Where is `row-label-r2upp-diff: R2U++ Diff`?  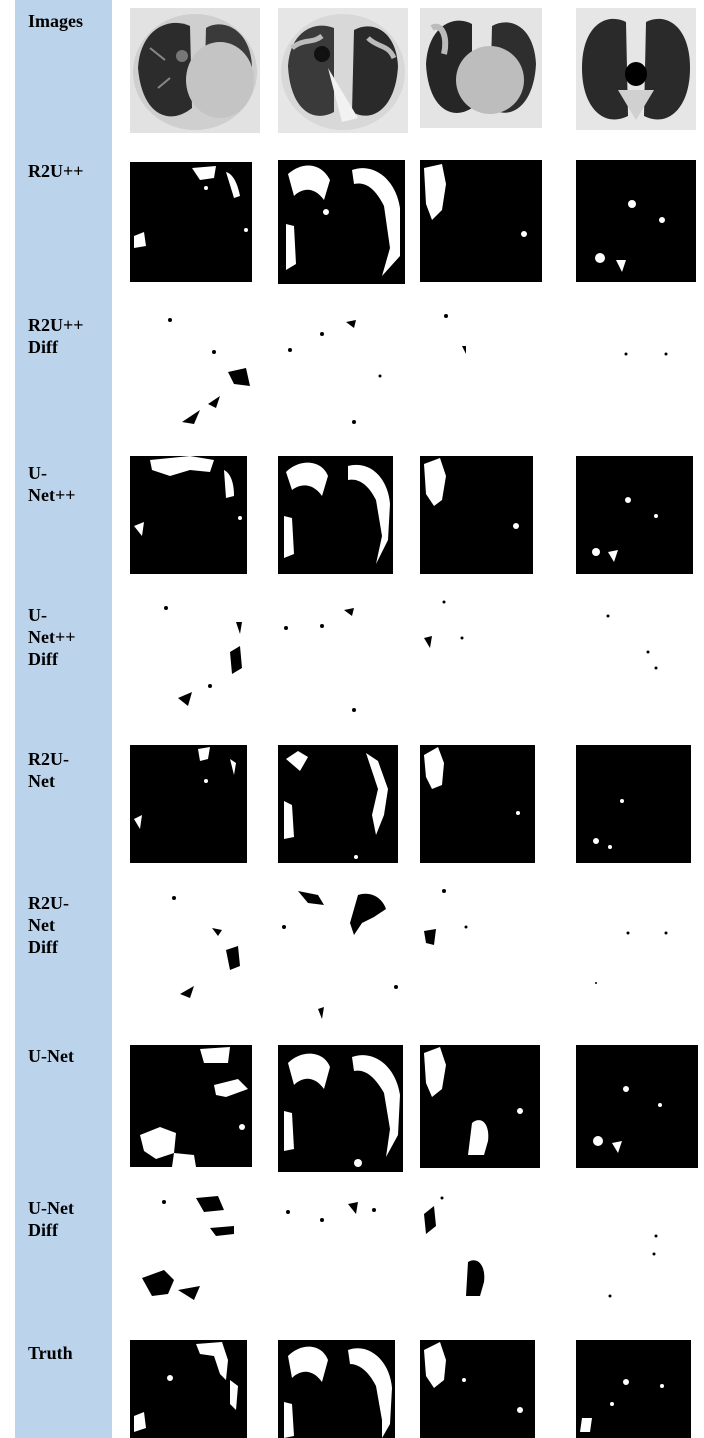 row-label-r2upp-diff: R2U++ Diff is located at coordinates (56, 336).